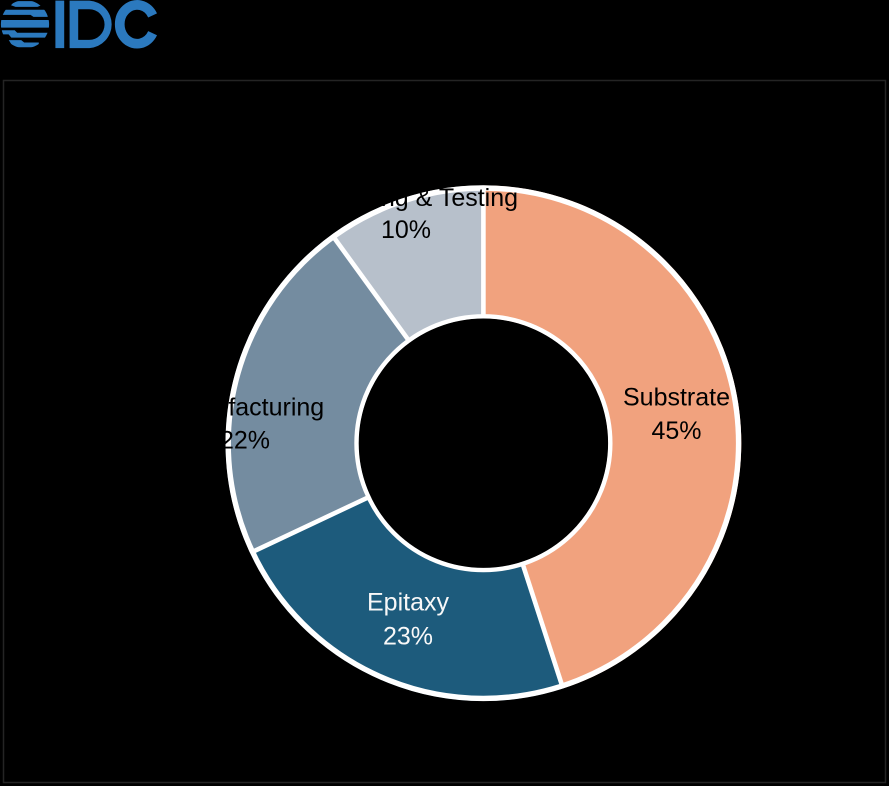 The image size is (889, 786). Describe the element at coordinates (408, 637) in the screenshot. I see `svg-text: 23%` at that location.